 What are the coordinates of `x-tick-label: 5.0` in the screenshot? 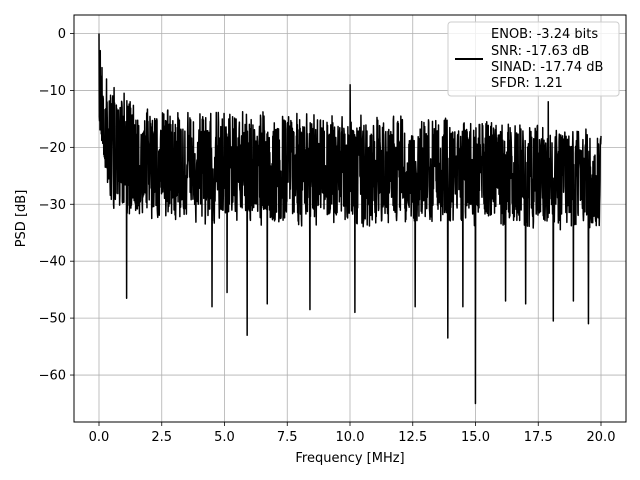 It's located at (224, 437).